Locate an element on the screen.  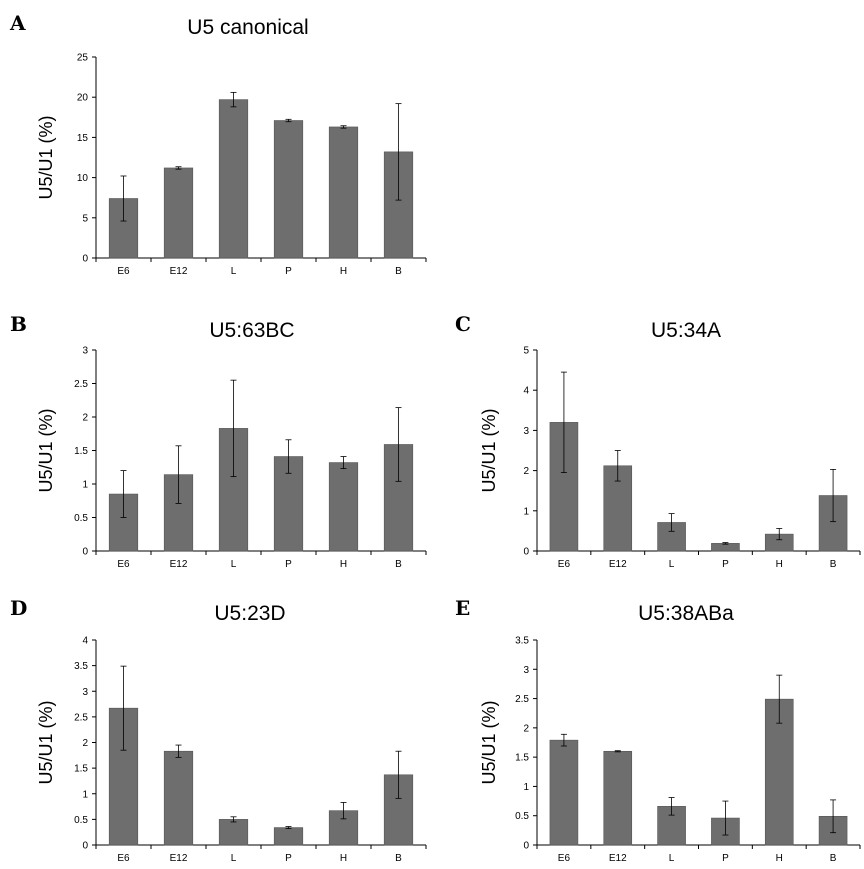
panel-letter: B is located at coordinates (18, 324).